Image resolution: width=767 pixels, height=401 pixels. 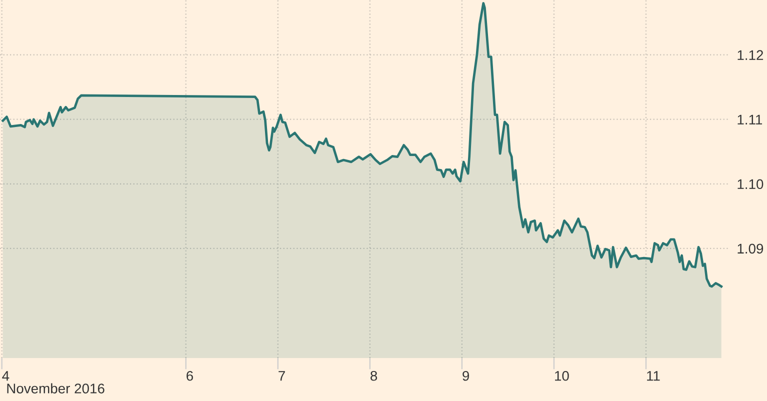 What do you see at coordinates (750, 119) in the screenshot?
I see `y-tick-label: 1.11` at bounding box center [750, 119].